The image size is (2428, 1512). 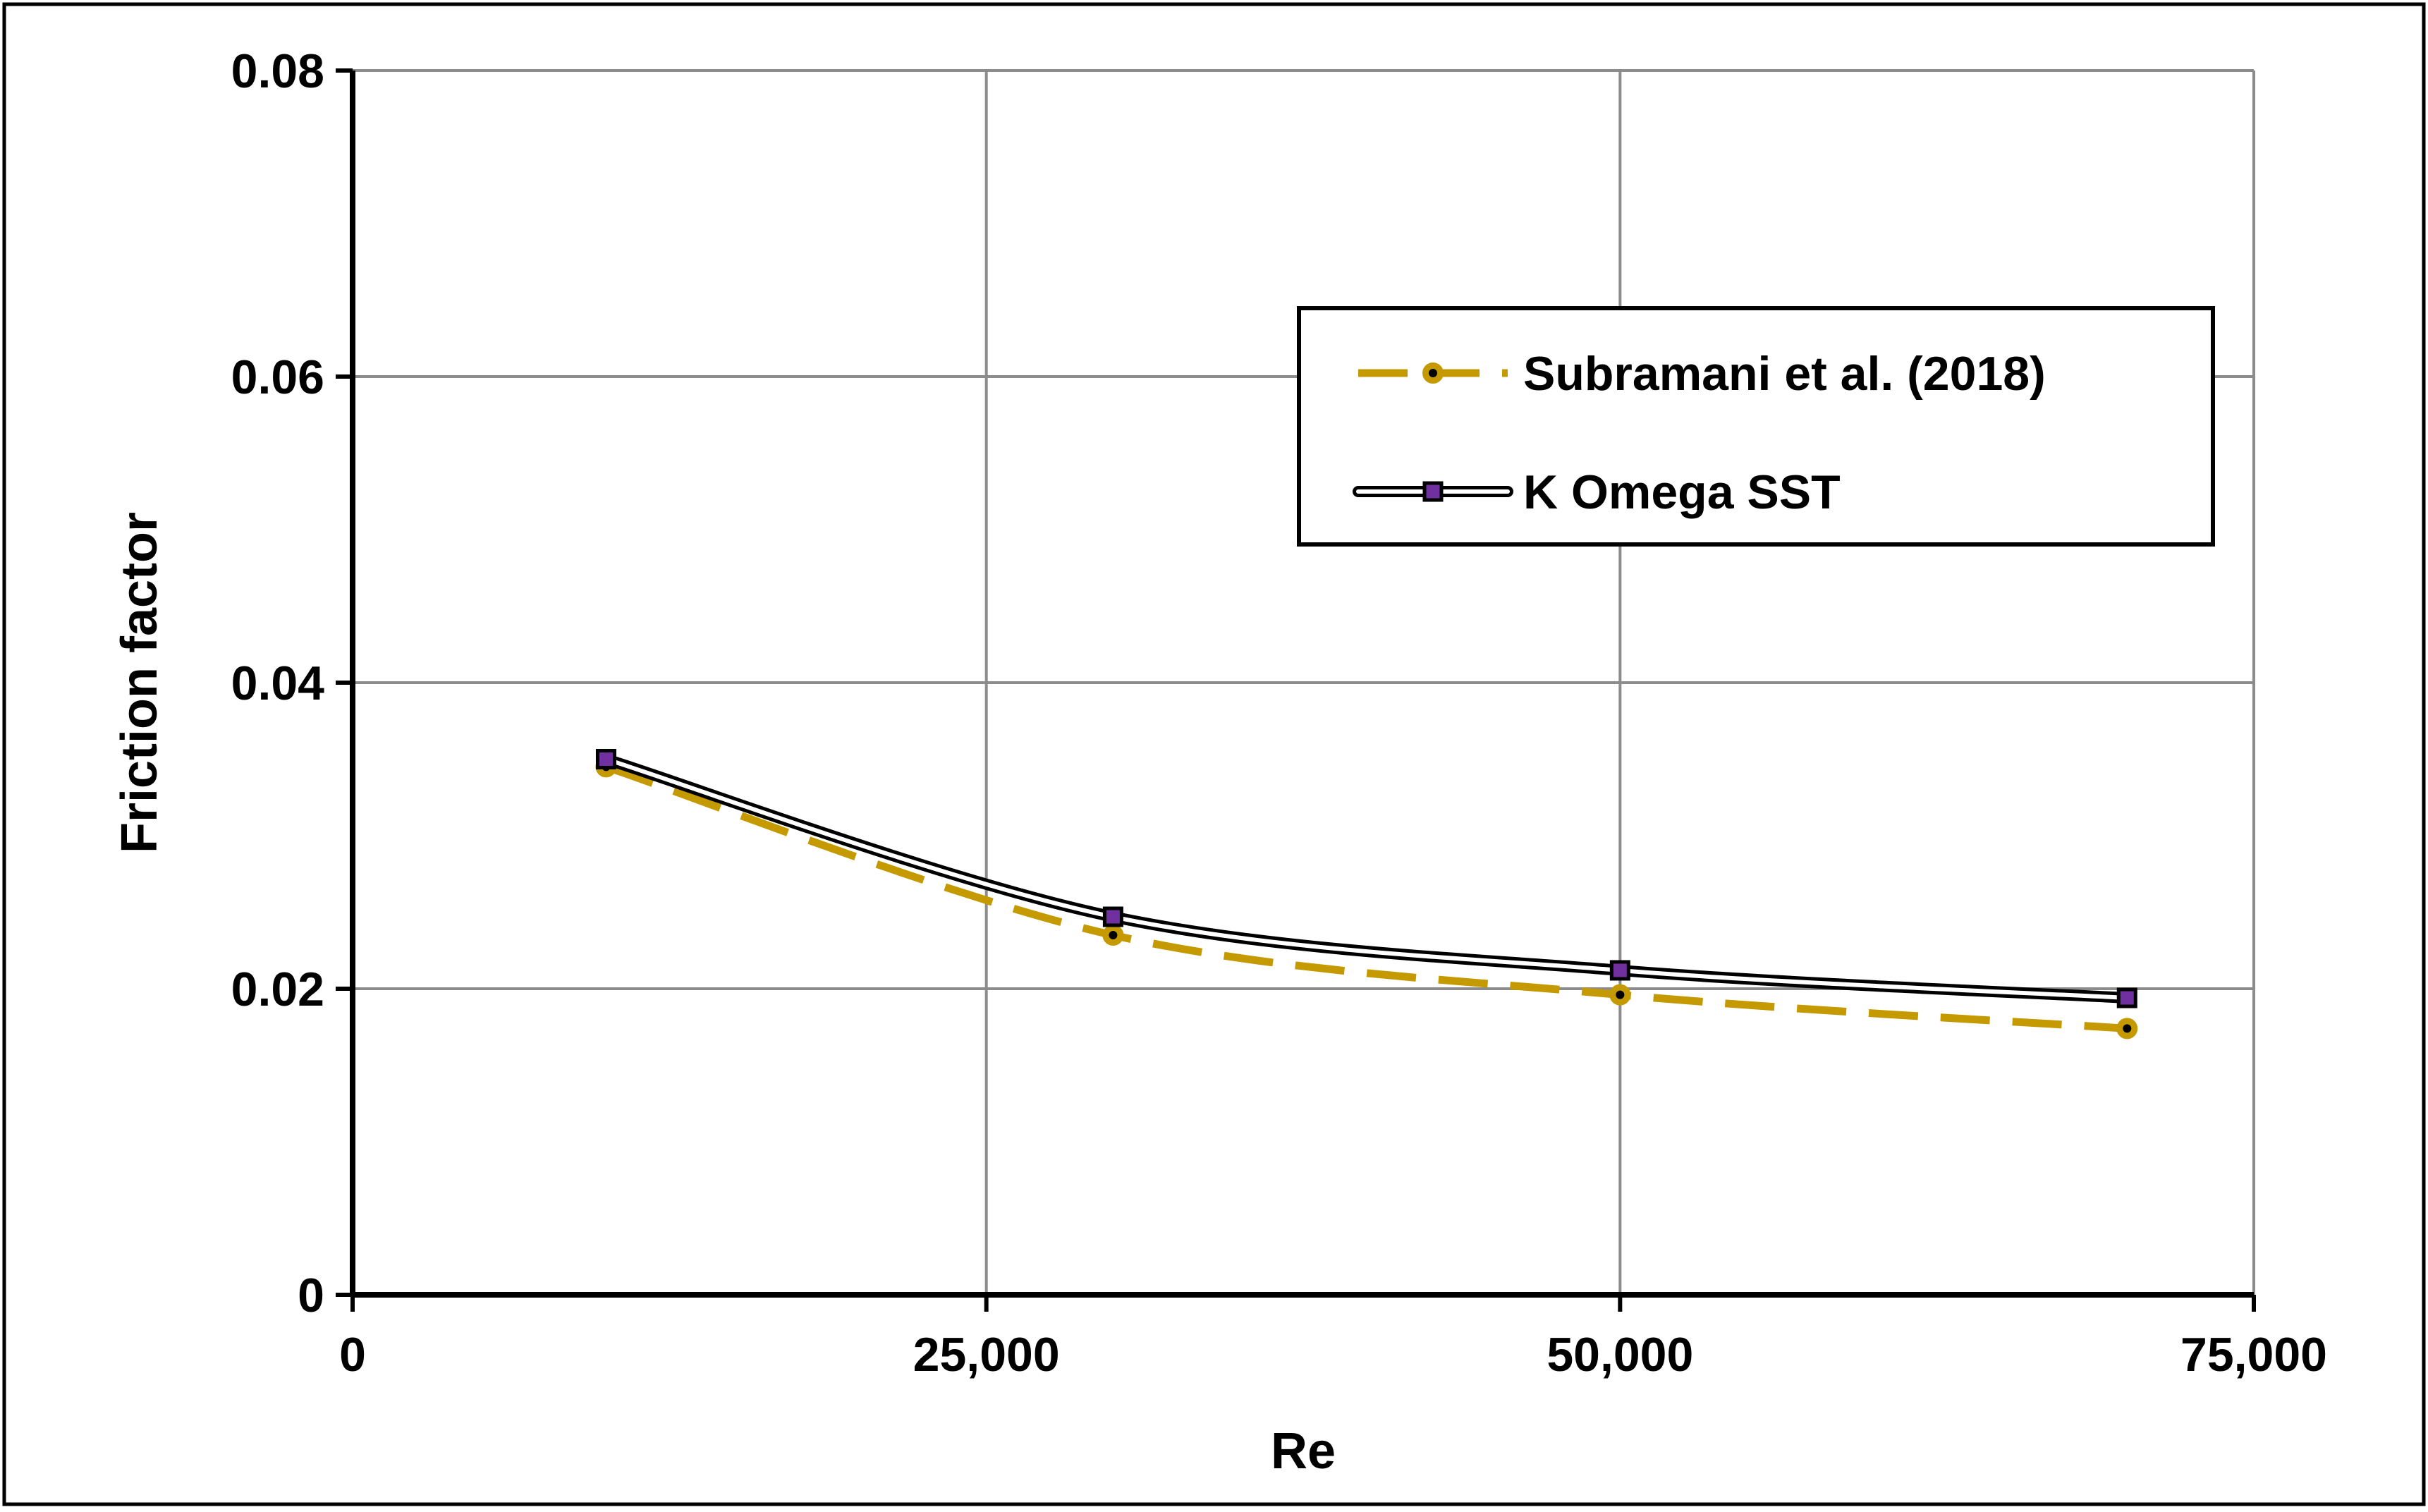 What do you see at coordinates (2128, 1028) in the screenshot?
I see `series-0-point-3-center` at bounding box center [2128, 1028].